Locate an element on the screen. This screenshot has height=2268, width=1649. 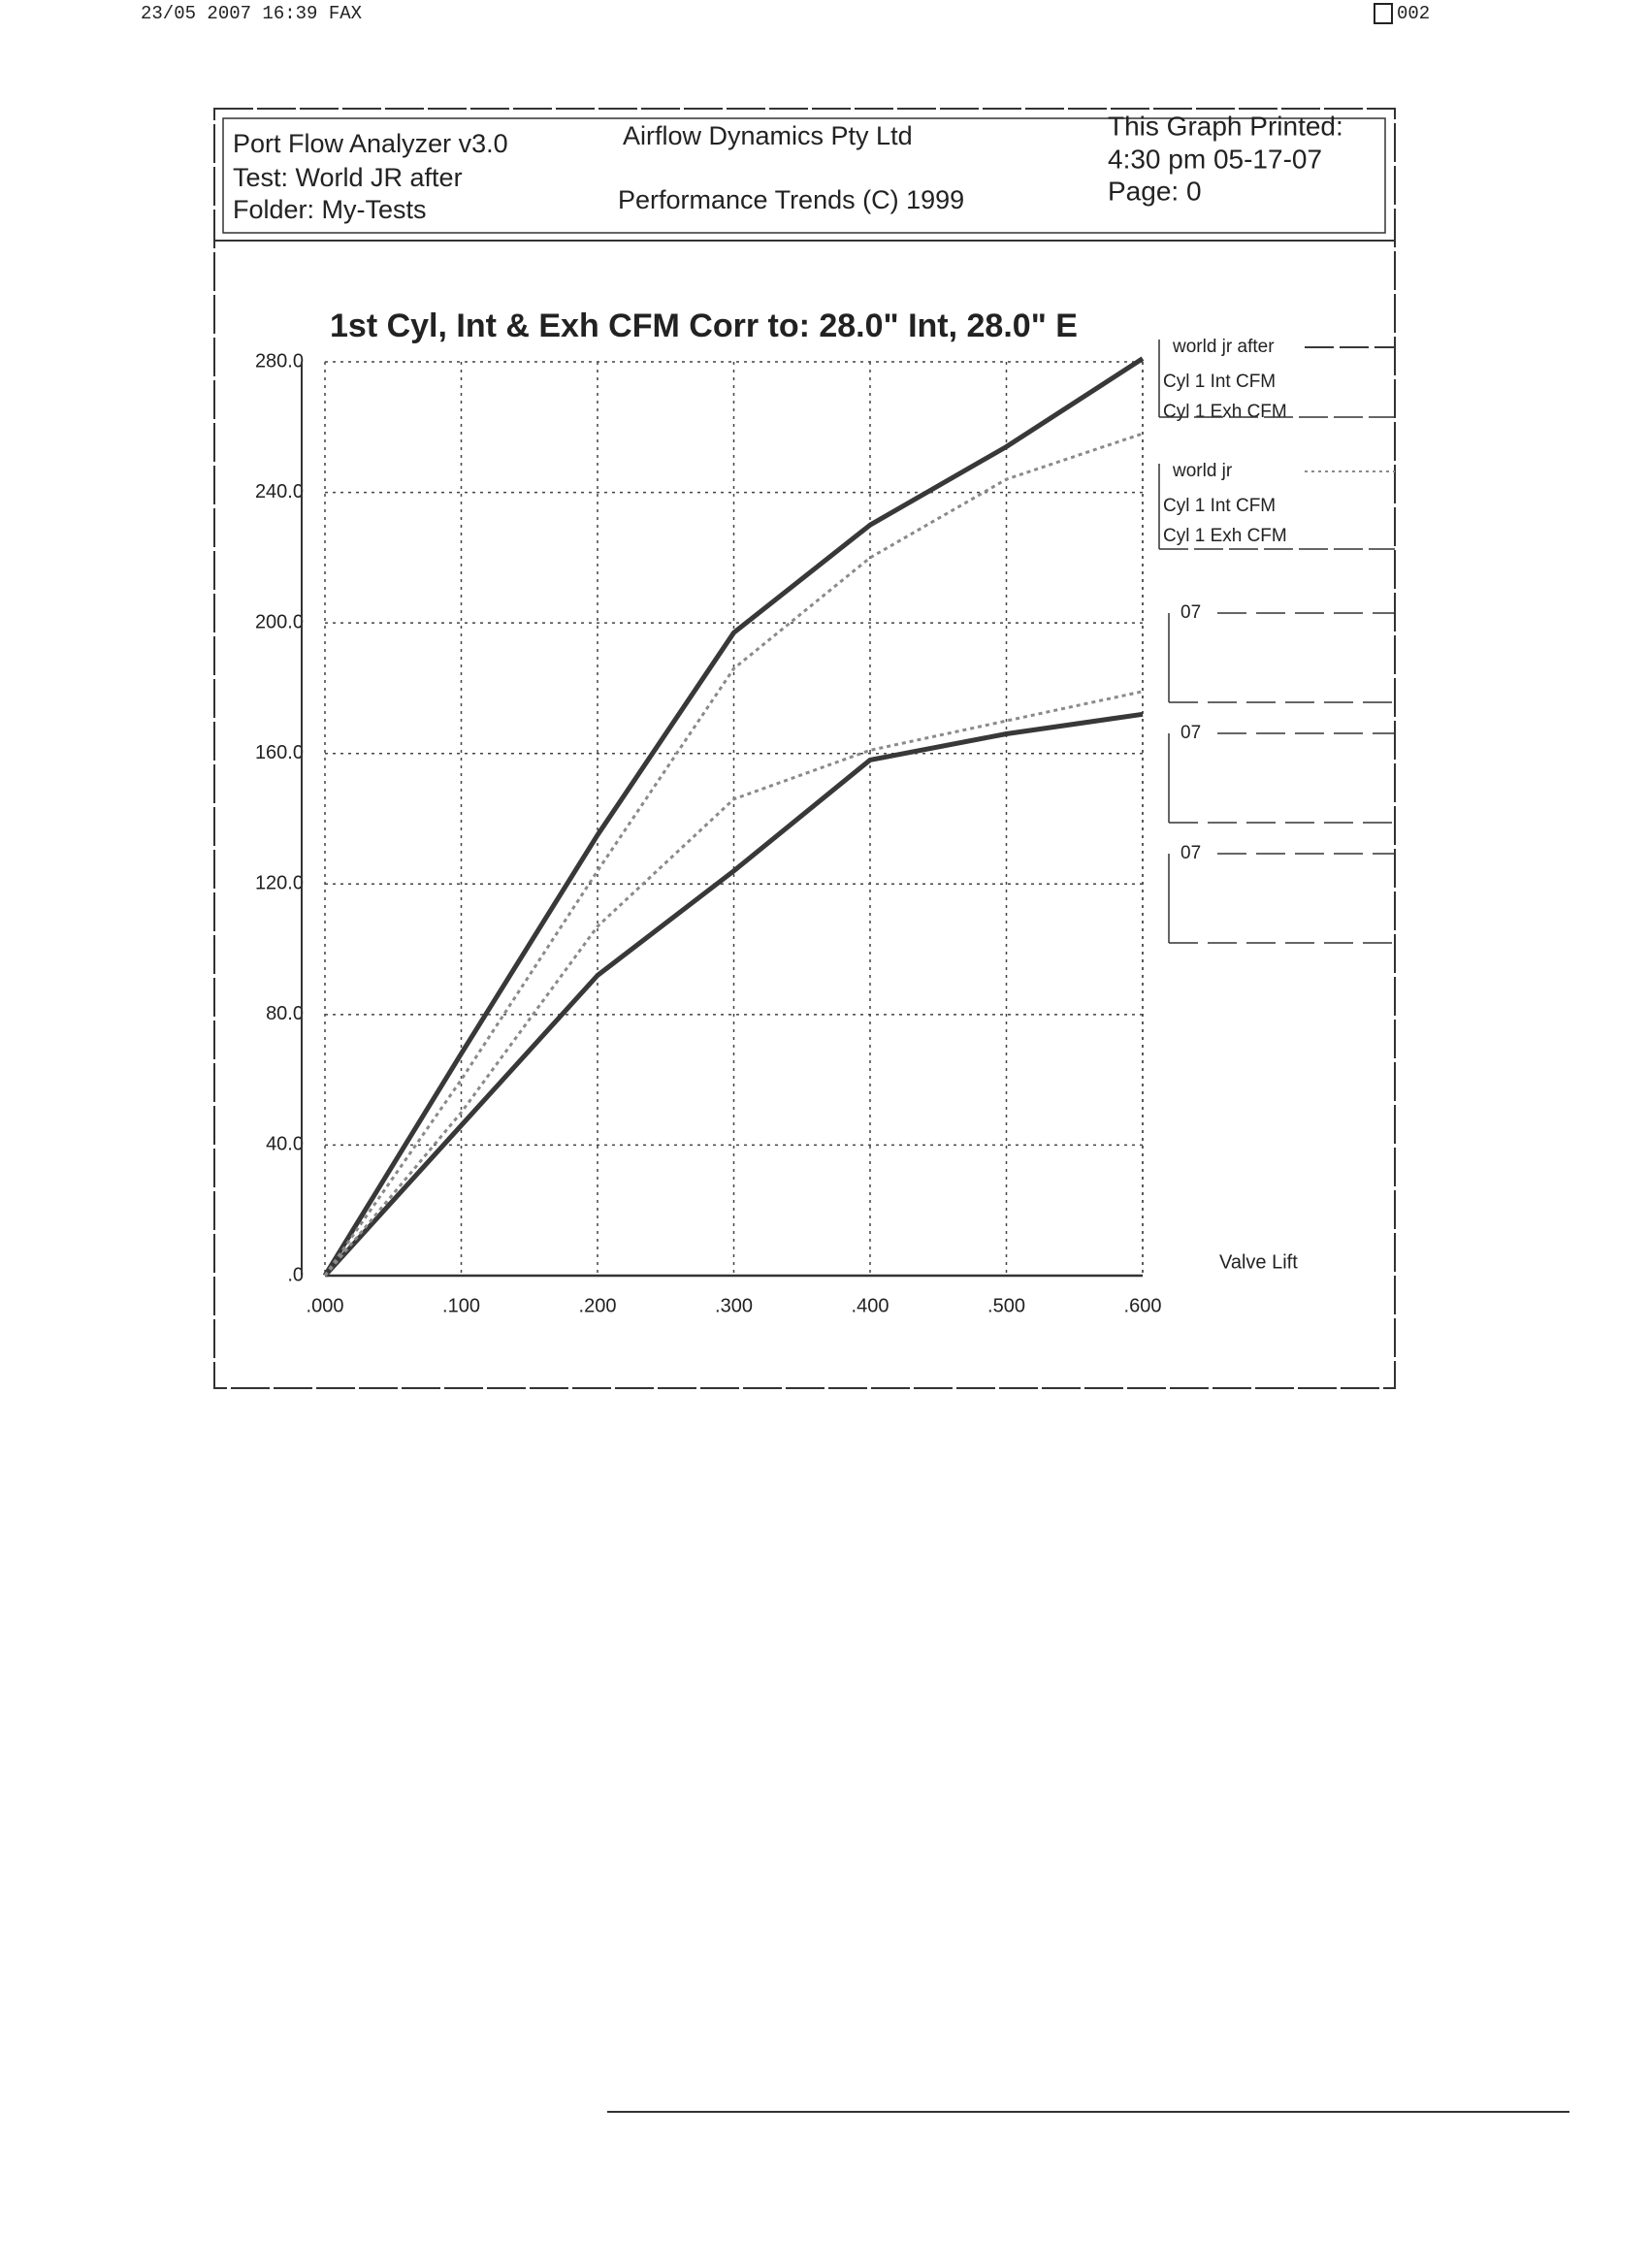
folder: Folder: My-Tests is located at coordinates (330, 209).